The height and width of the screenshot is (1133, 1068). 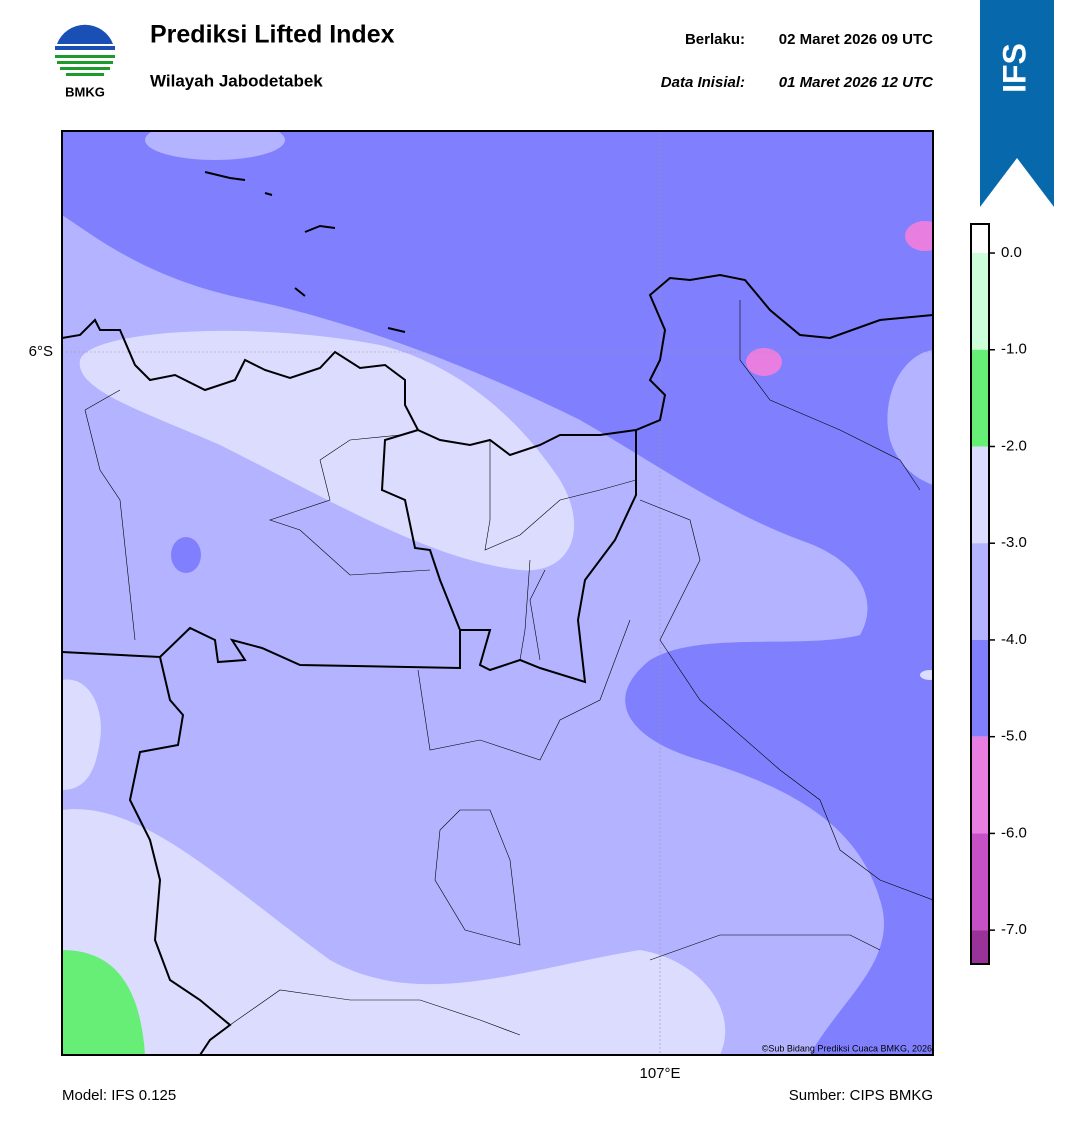 What do you see at coordinates (998, 594) in the screenshot?
I see `colorbar: 0.0 -1.0 -2.0 -3.0 -4.0 -5.0 -6.0 -7.0` at bounding box center [998, 594].